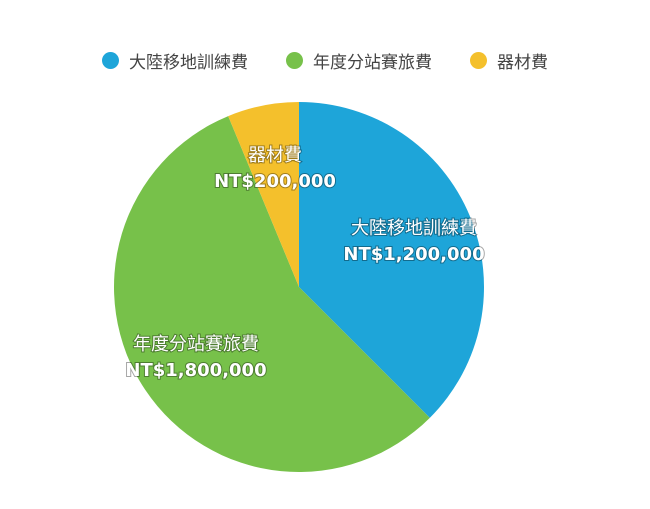 The image size is (650, 509). Describe the element at coordinates (275, 155) in the screenshot. I see `slice-label-equipment: 器材費` at that location.